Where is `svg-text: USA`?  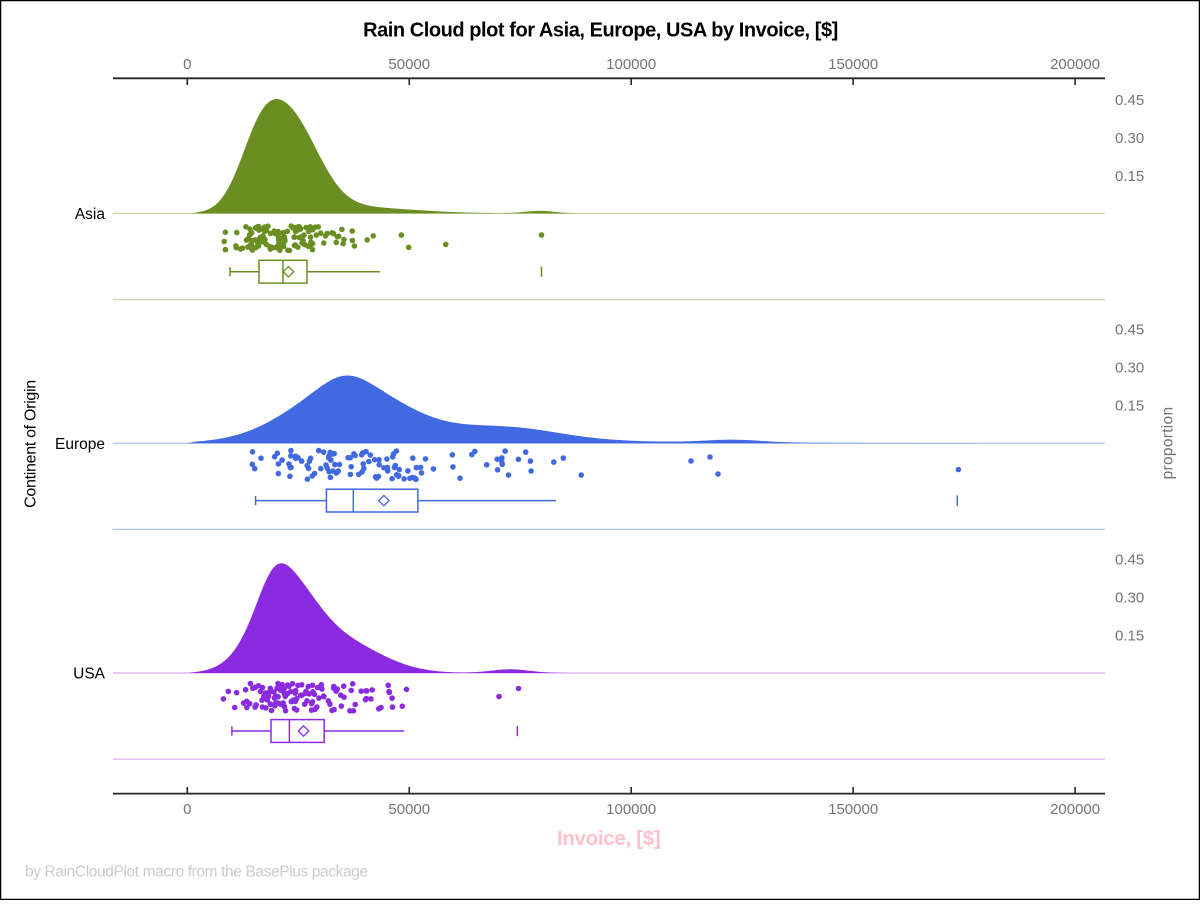 svg-text: USA is located at coordinates (89, 674).